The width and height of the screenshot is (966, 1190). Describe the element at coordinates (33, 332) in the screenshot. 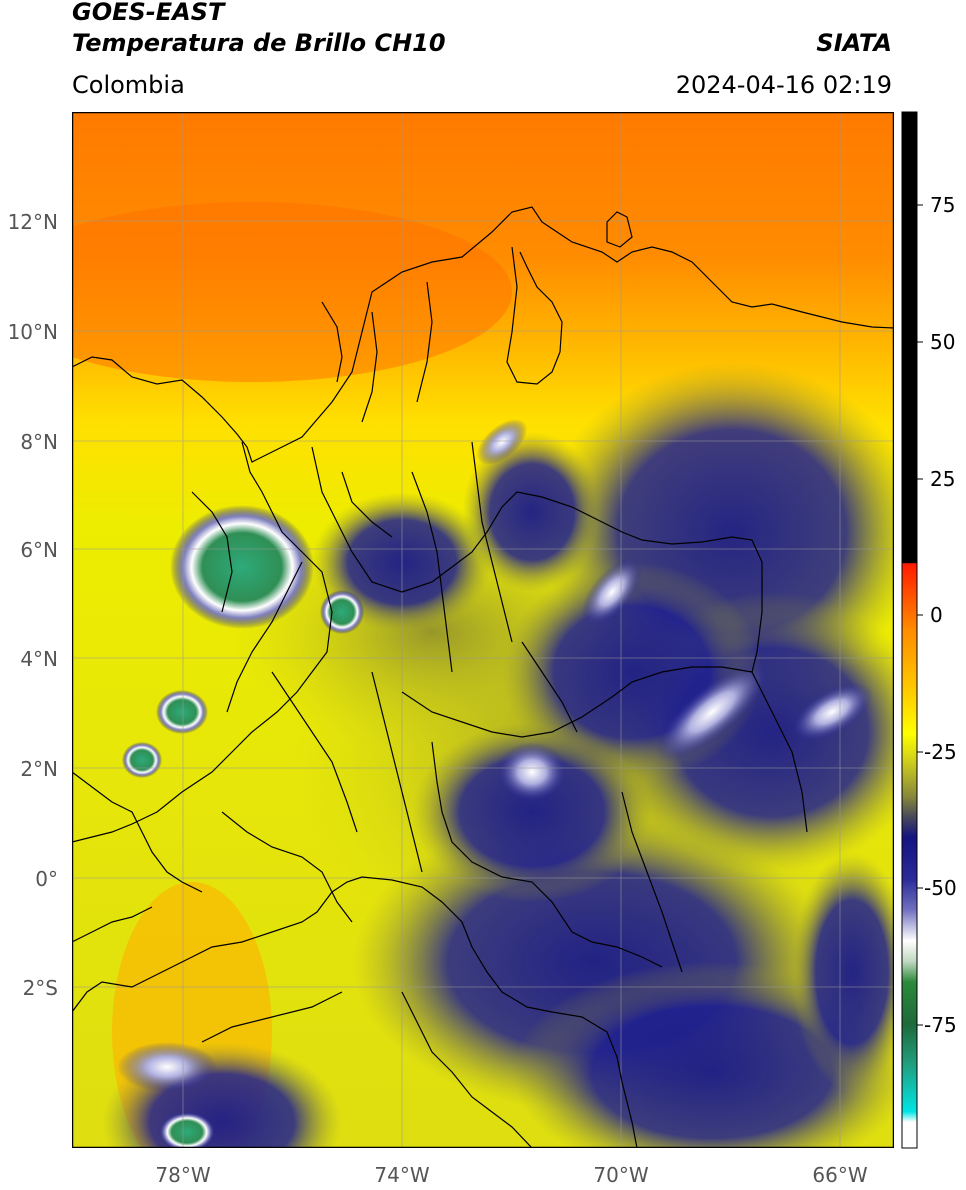

I see `lat-label: 10°N` at that location.